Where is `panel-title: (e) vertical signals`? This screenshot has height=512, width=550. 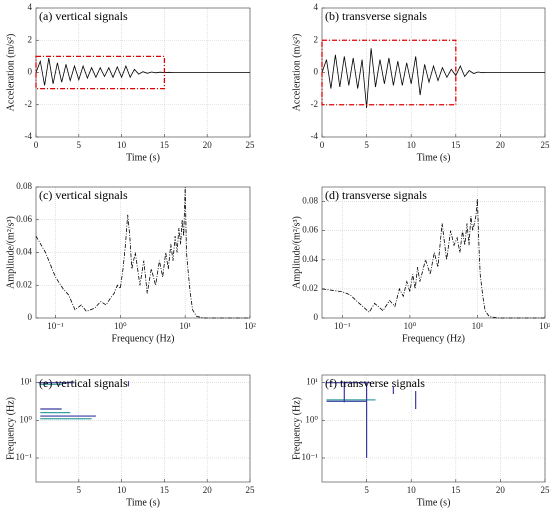 panel-title: (e) vertical signals is located at coordinates (83, 383).